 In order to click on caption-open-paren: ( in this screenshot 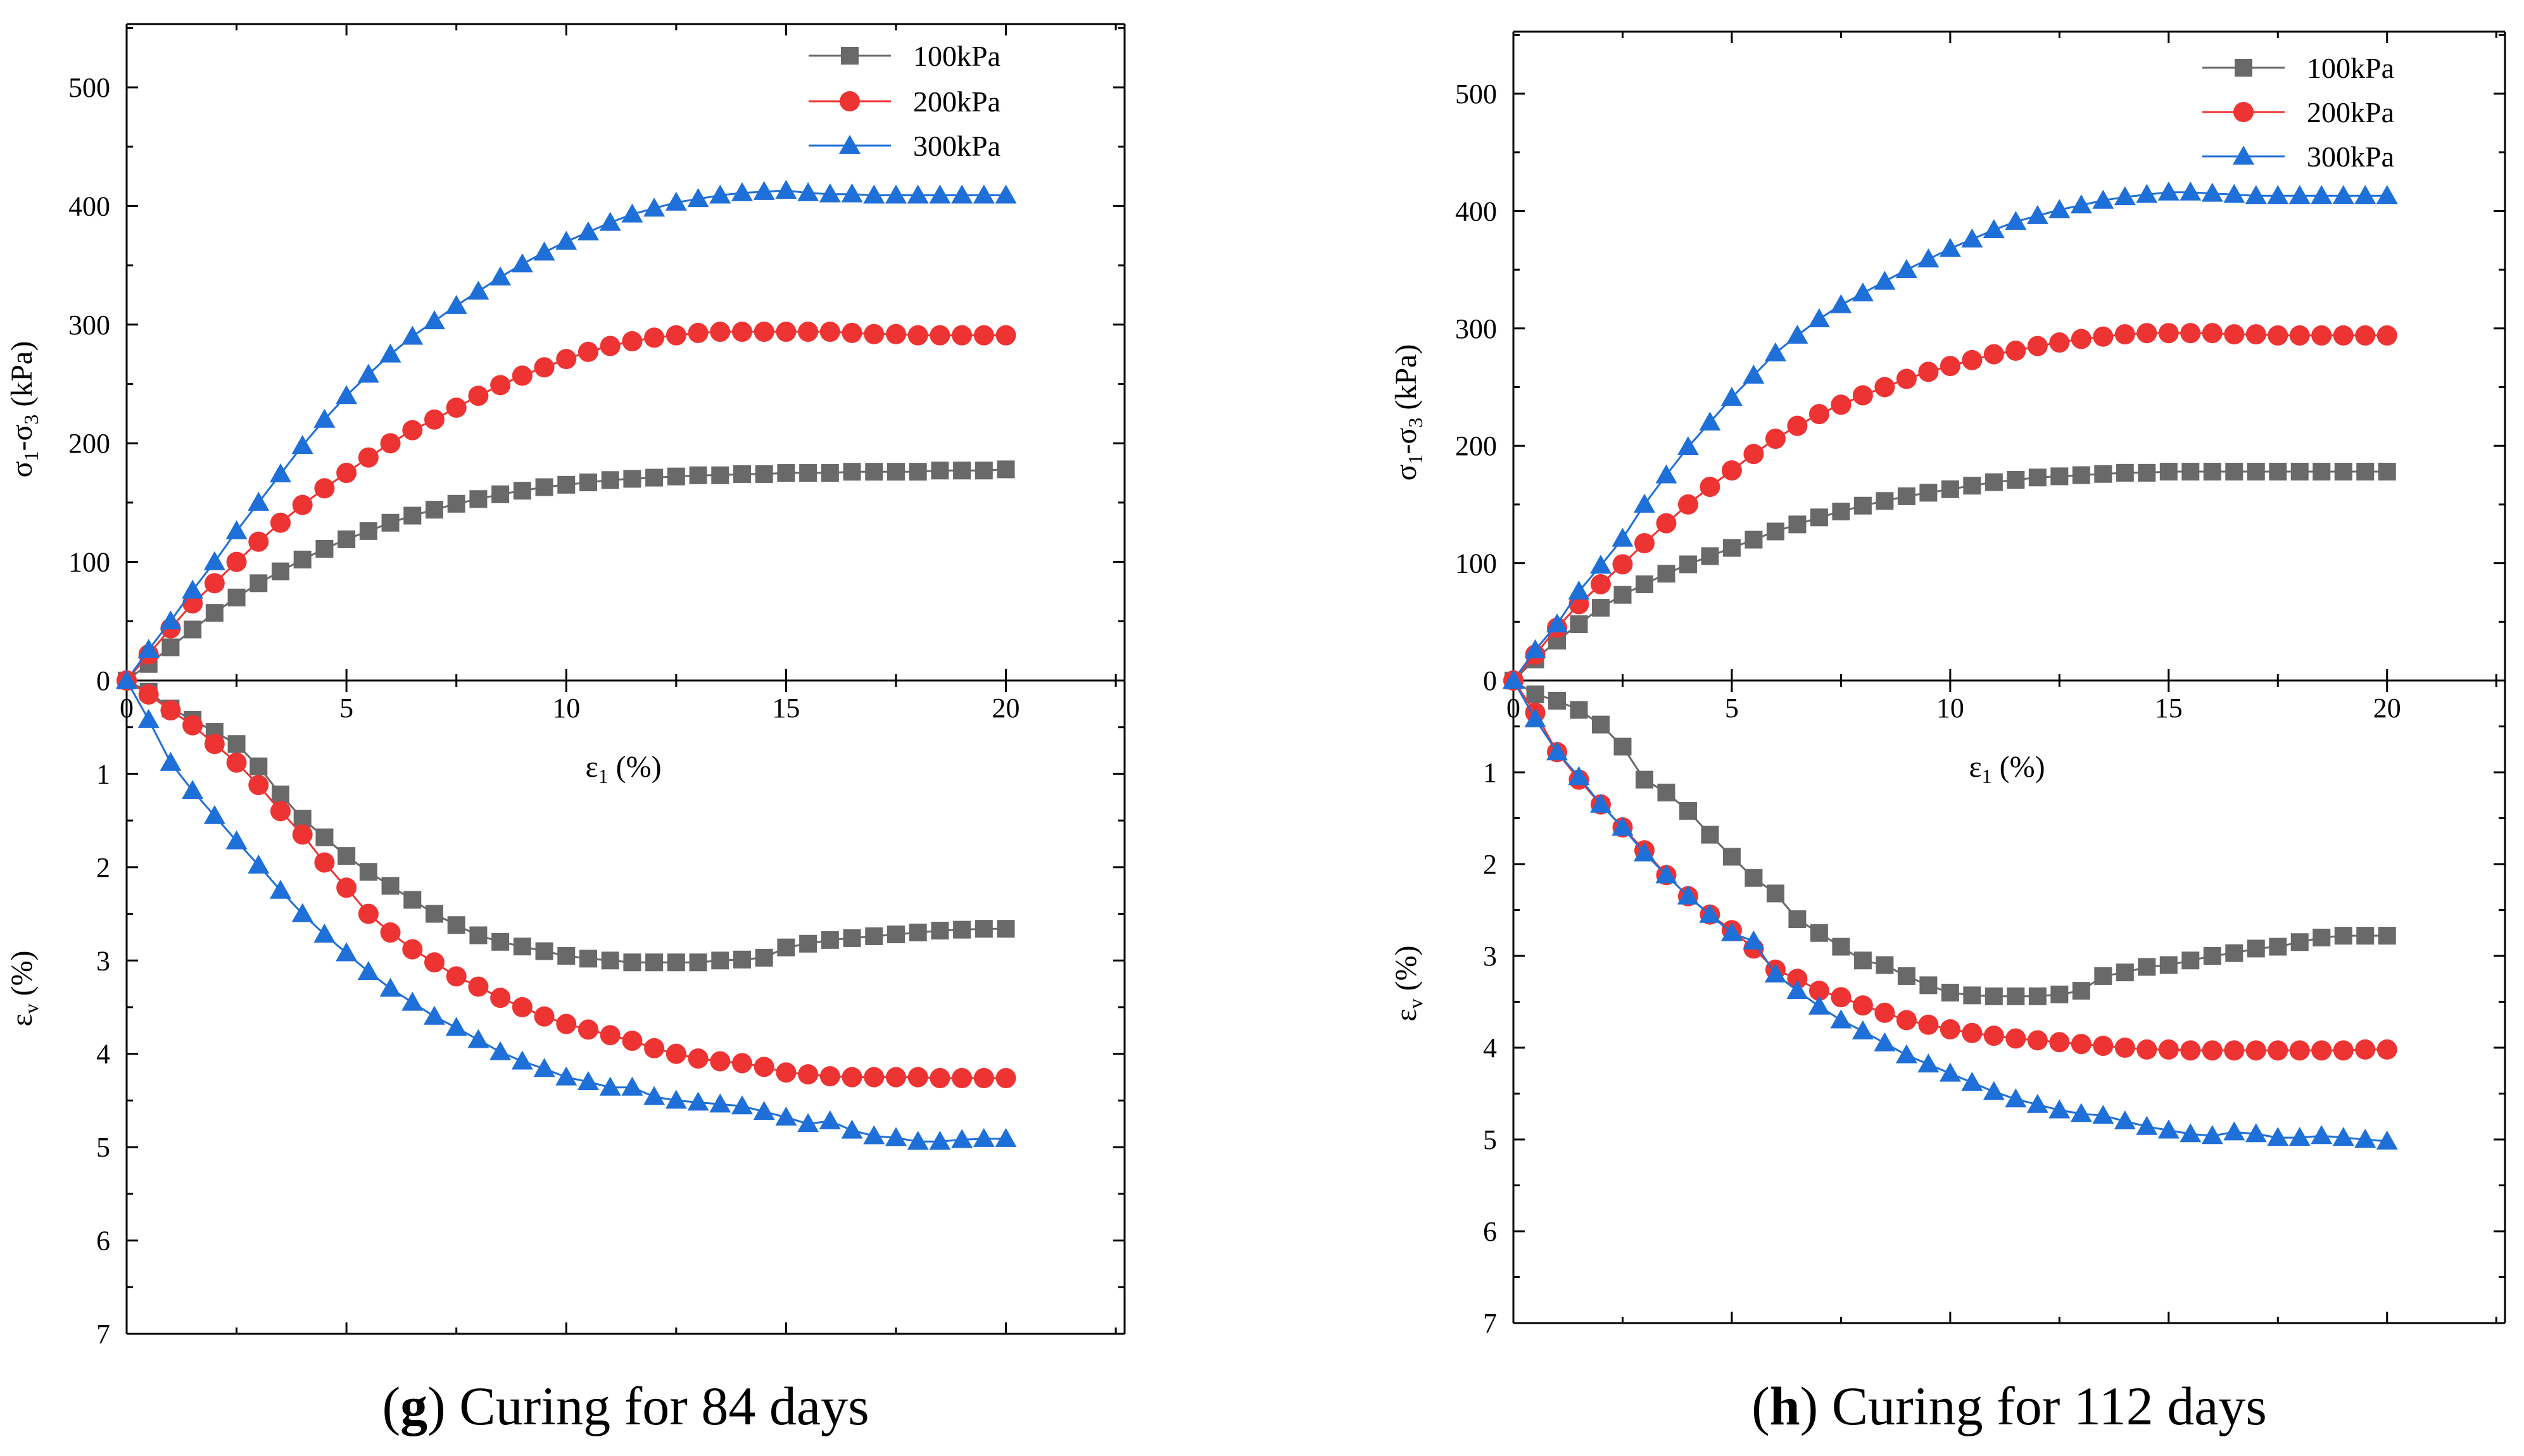, I will do `click(1761, 1406)`.